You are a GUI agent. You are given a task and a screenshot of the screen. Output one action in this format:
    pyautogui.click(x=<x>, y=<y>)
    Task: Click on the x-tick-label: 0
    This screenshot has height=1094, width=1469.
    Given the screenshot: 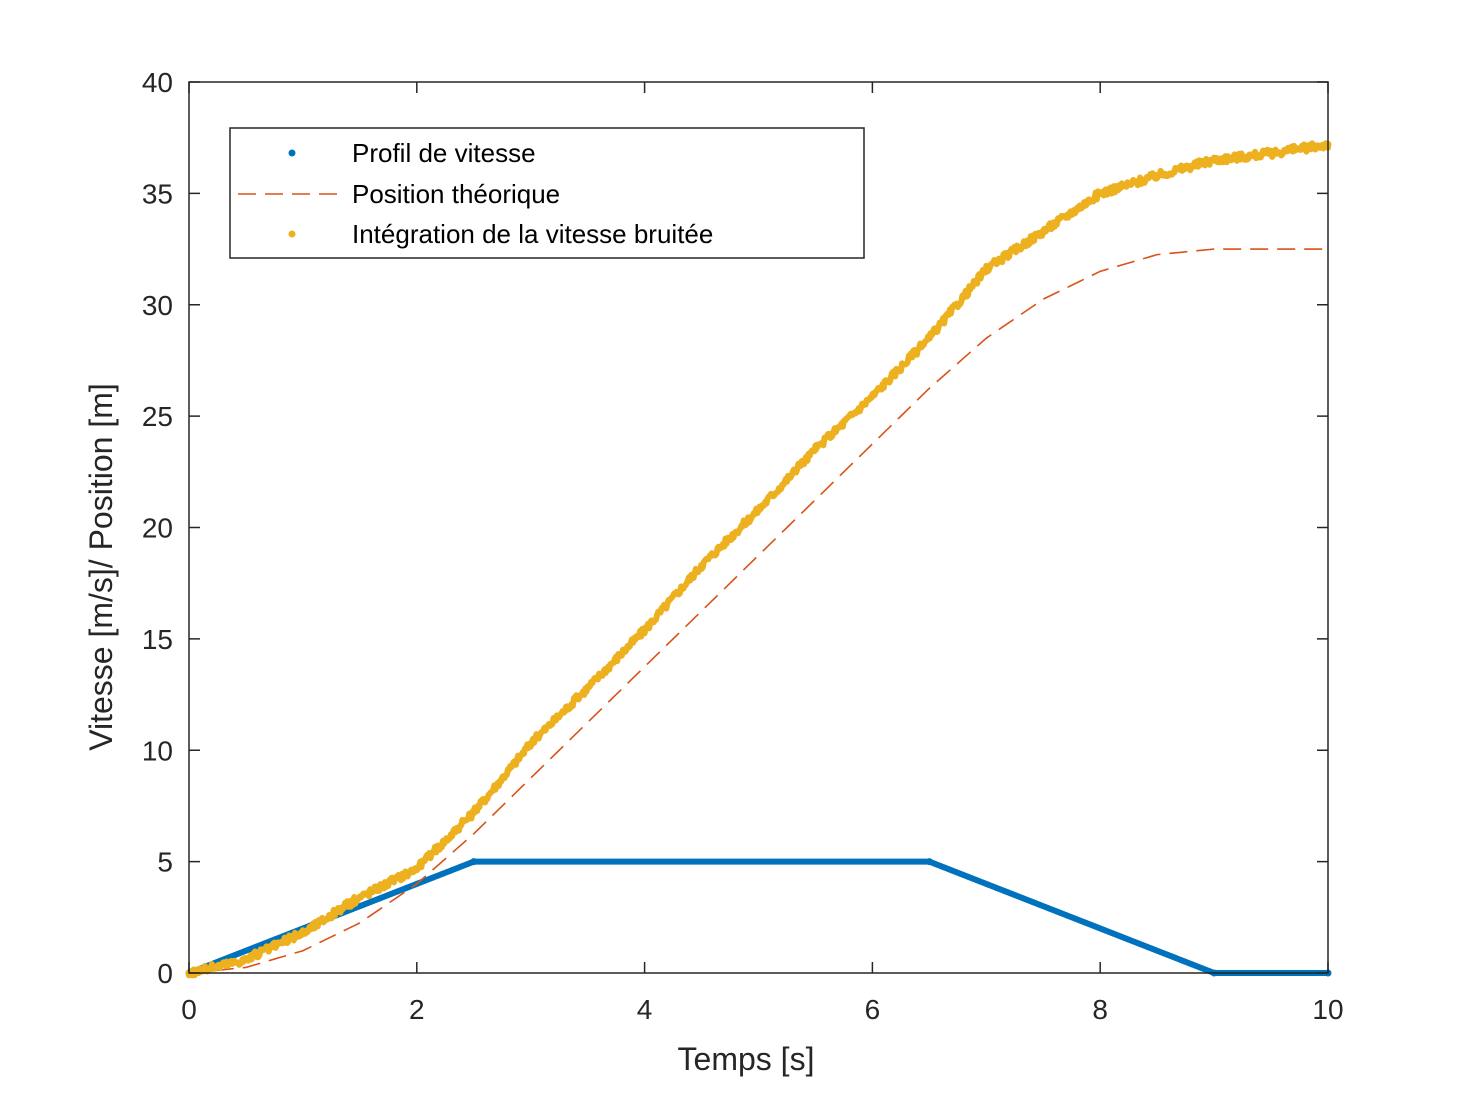 What is the action you would take?
    pyautogui.click(x=189, y=1009)
    